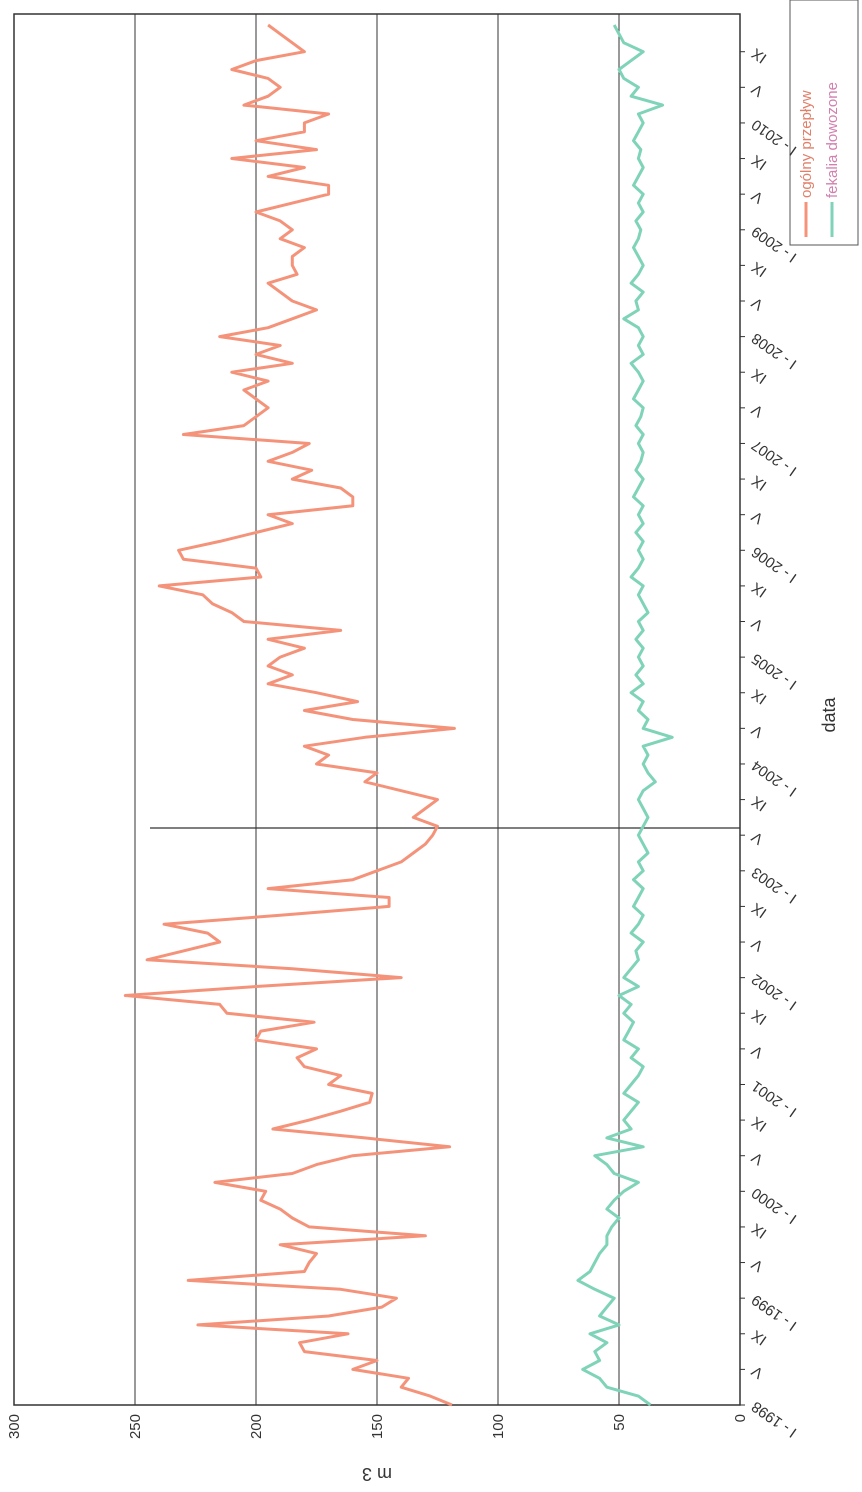 This screenshot has width=862, height=1492. What do you see at coordinates (806, 144) in the screenshot?
I see `legend-label: ogólny przepływ` at bounding box center [806, 144].